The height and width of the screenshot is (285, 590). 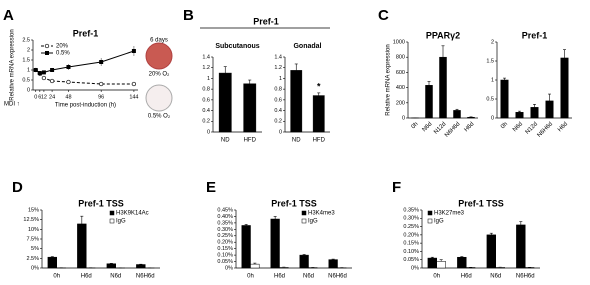 What do you see at coordinates (13, 64) in the screenshot?
I see `y-axis-label: Relative mRNA expression` at bounding box center [13, 64].